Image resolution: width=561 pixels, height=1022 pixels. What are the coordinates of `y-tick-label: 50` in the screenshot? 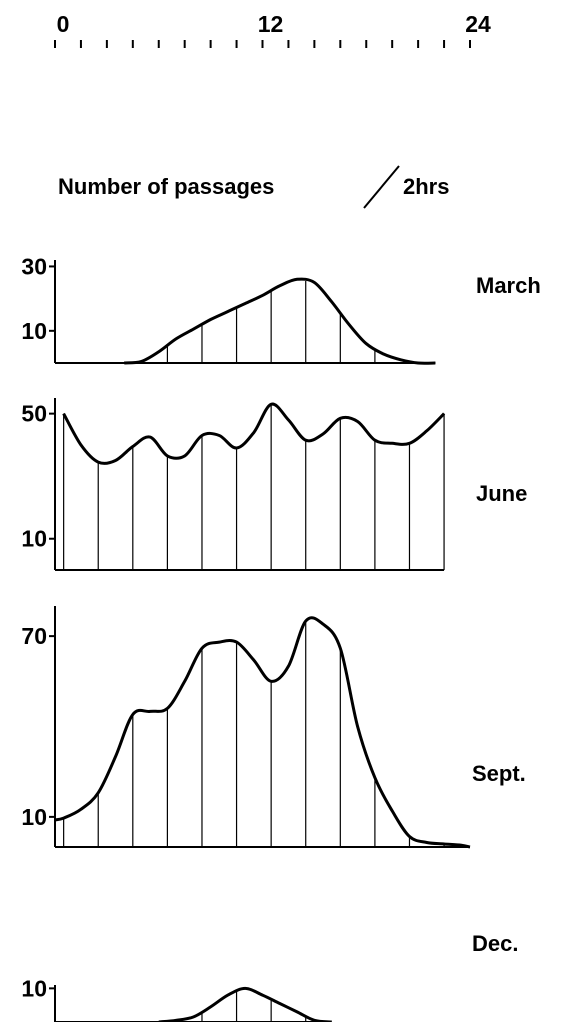 It's located at (34, 414).